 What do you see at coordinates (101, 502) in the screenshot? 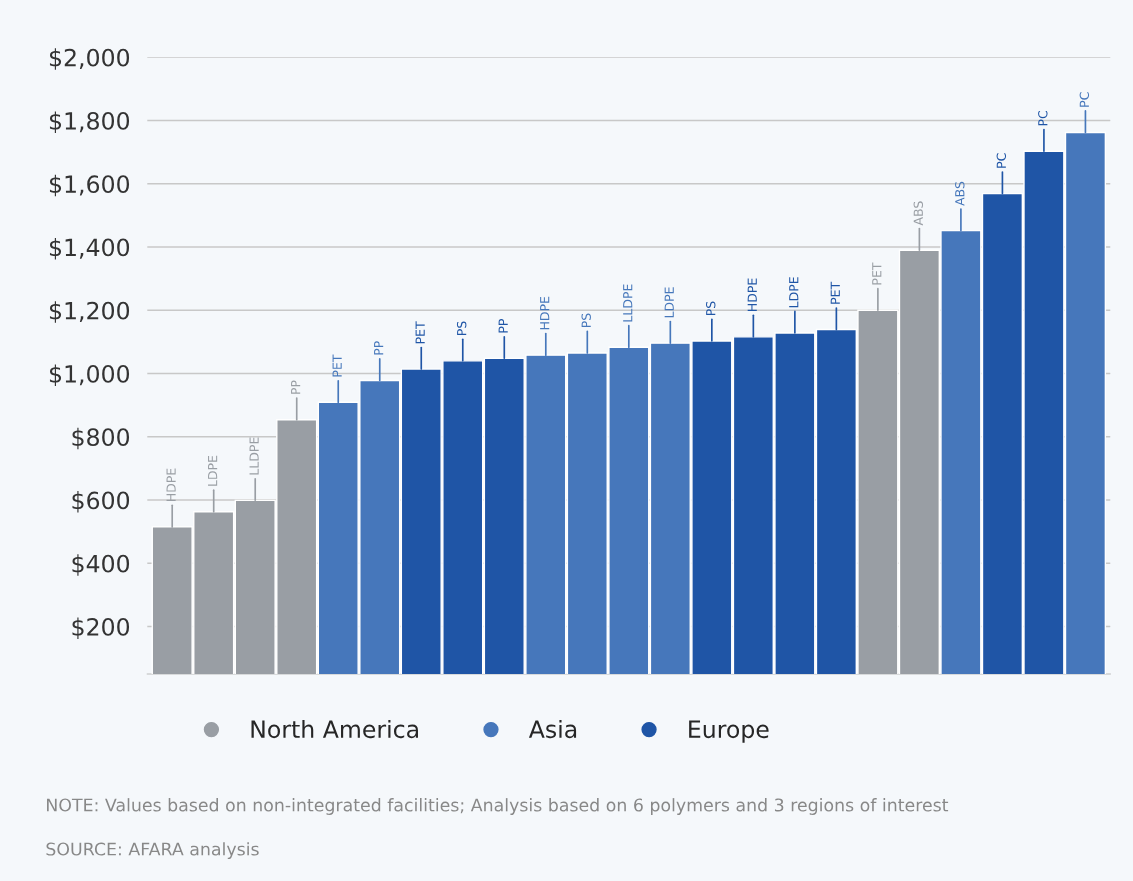
I see `y-tick-label: $600` at bounding box center [101, 502].